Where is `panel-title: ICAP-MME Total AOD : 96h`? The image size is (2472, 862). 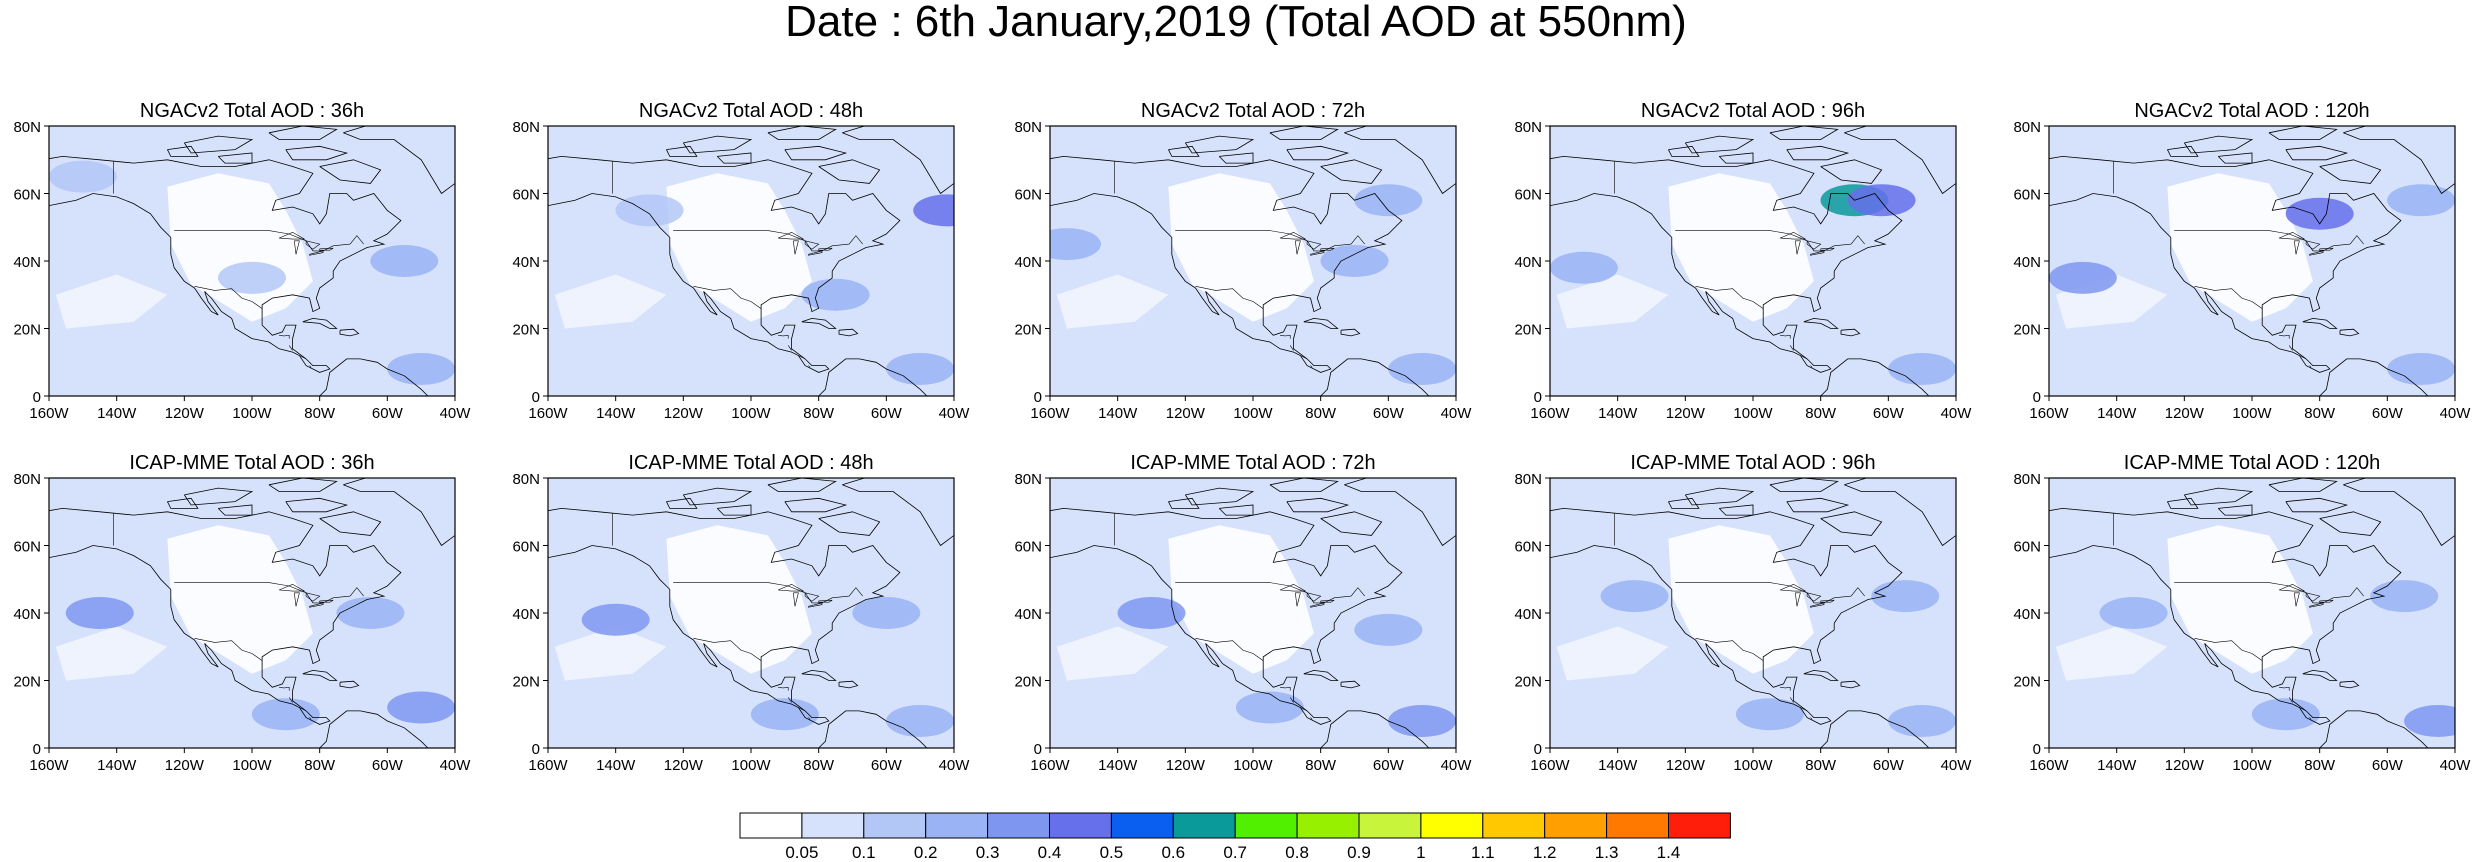 panel-title: ICAP-MME Total AOD : 96h is located at coordinates (1752, 463).